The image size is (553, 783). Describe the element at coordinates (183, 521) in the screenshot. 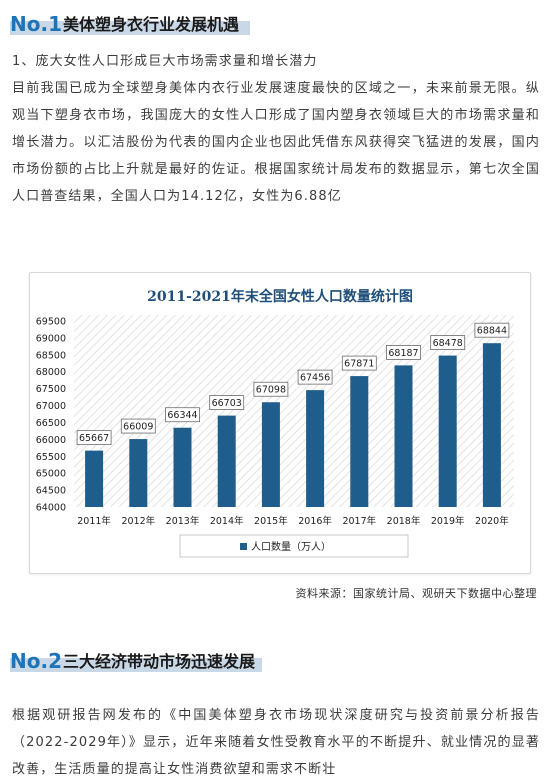

I see `x-tick-label: 2013年` at that location.